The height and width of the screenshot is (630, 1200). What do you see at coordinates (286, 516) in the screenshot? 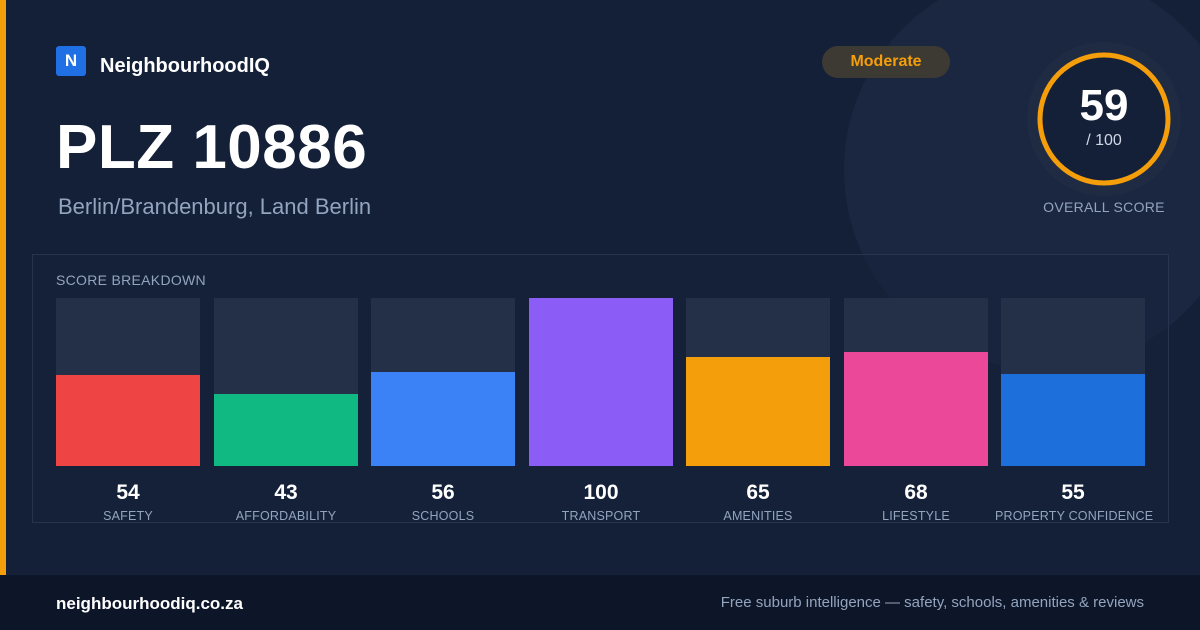
I see `bar-label: AFFORDABILITY` at bounding box center [286, 516].